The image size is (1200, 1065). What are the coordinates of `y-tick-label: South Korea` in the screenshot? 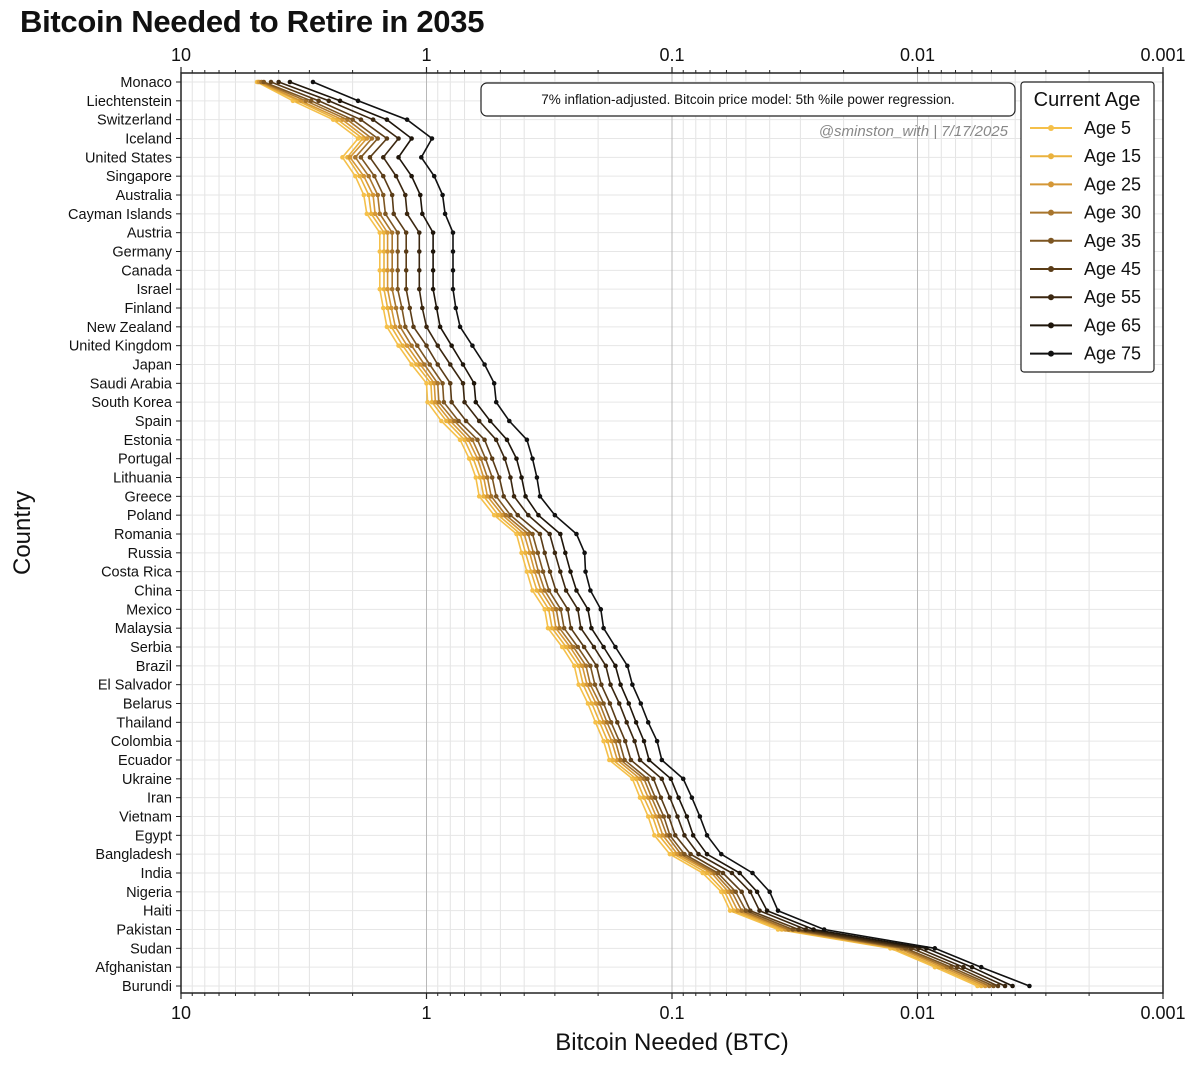 It's located at (132, 403).